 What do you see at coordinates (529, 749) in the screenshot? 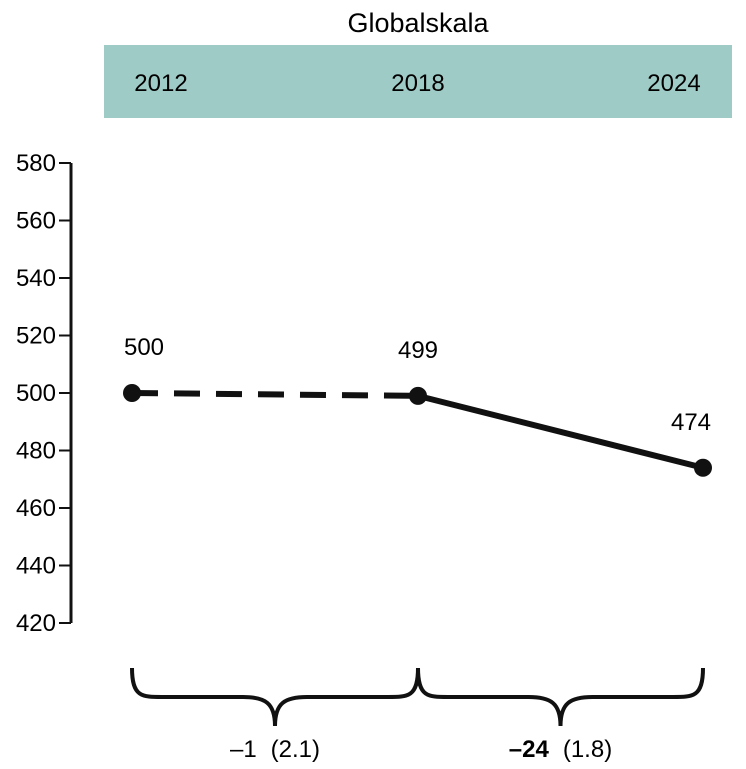
I see `change-value: –24` at bounding box center [529, 749].